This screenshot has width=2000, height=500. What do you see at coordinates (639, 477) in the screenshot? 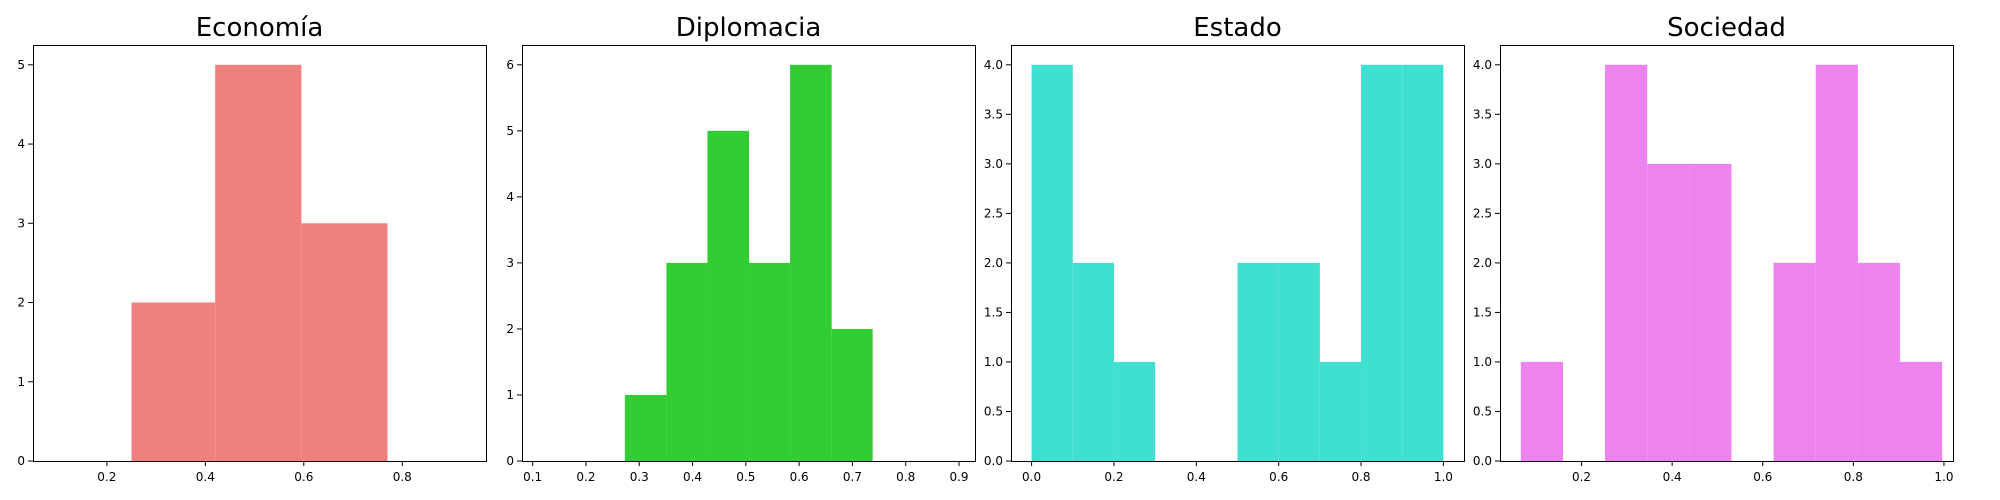
I see `x-tick-label: 0.3` at bounding box center [639, 477].